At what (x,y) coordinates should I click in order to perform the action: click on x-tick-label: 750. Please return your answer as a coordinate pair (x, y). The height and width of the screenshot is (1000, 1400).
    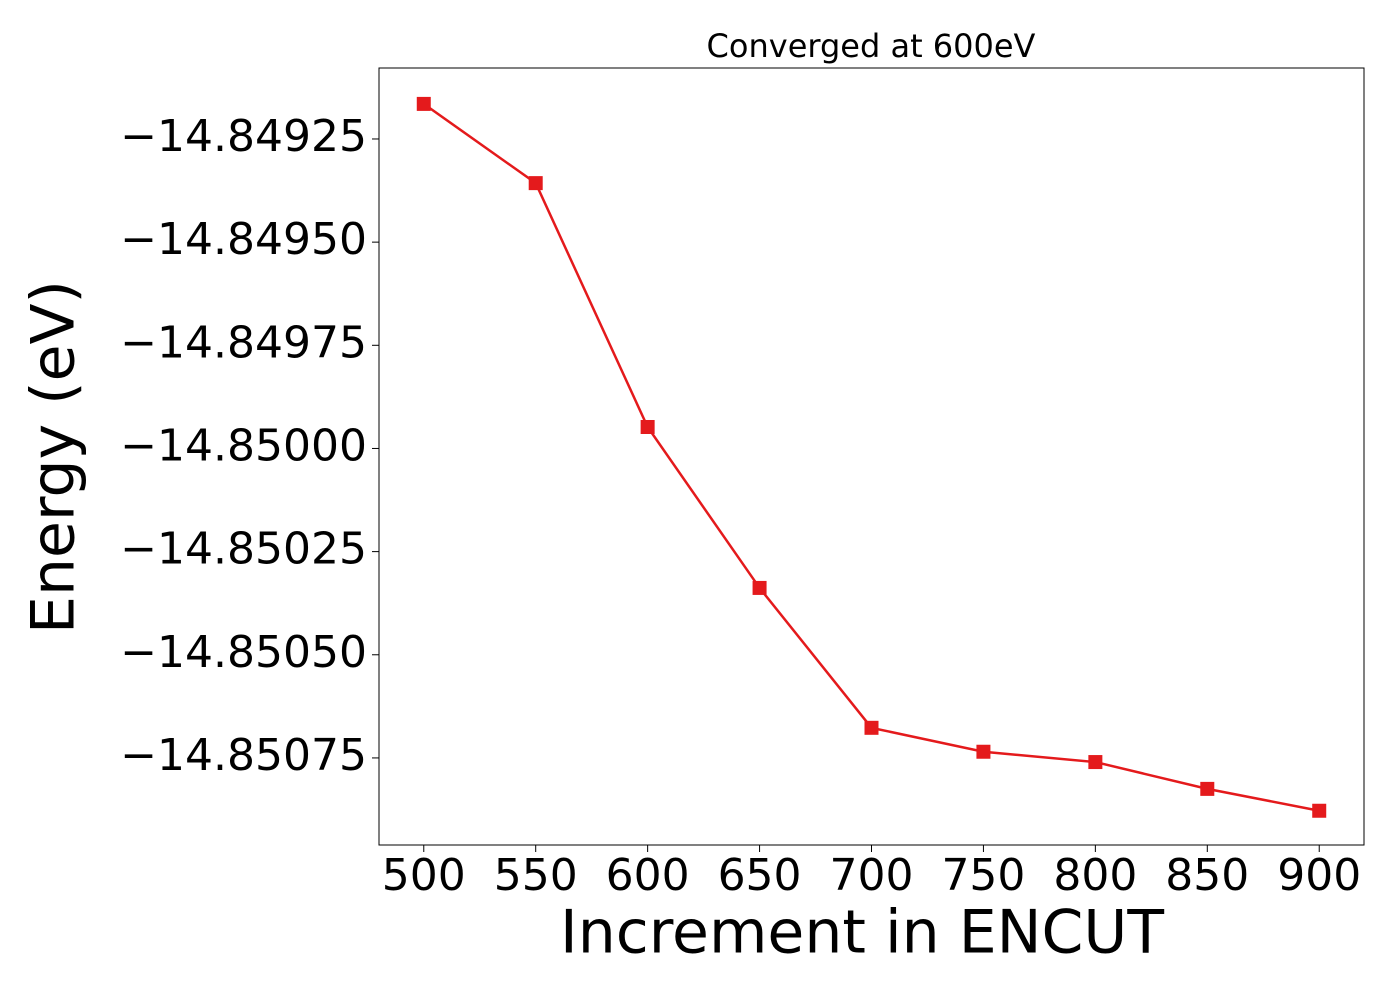
    Looking at the image, I should click on (983, 875).